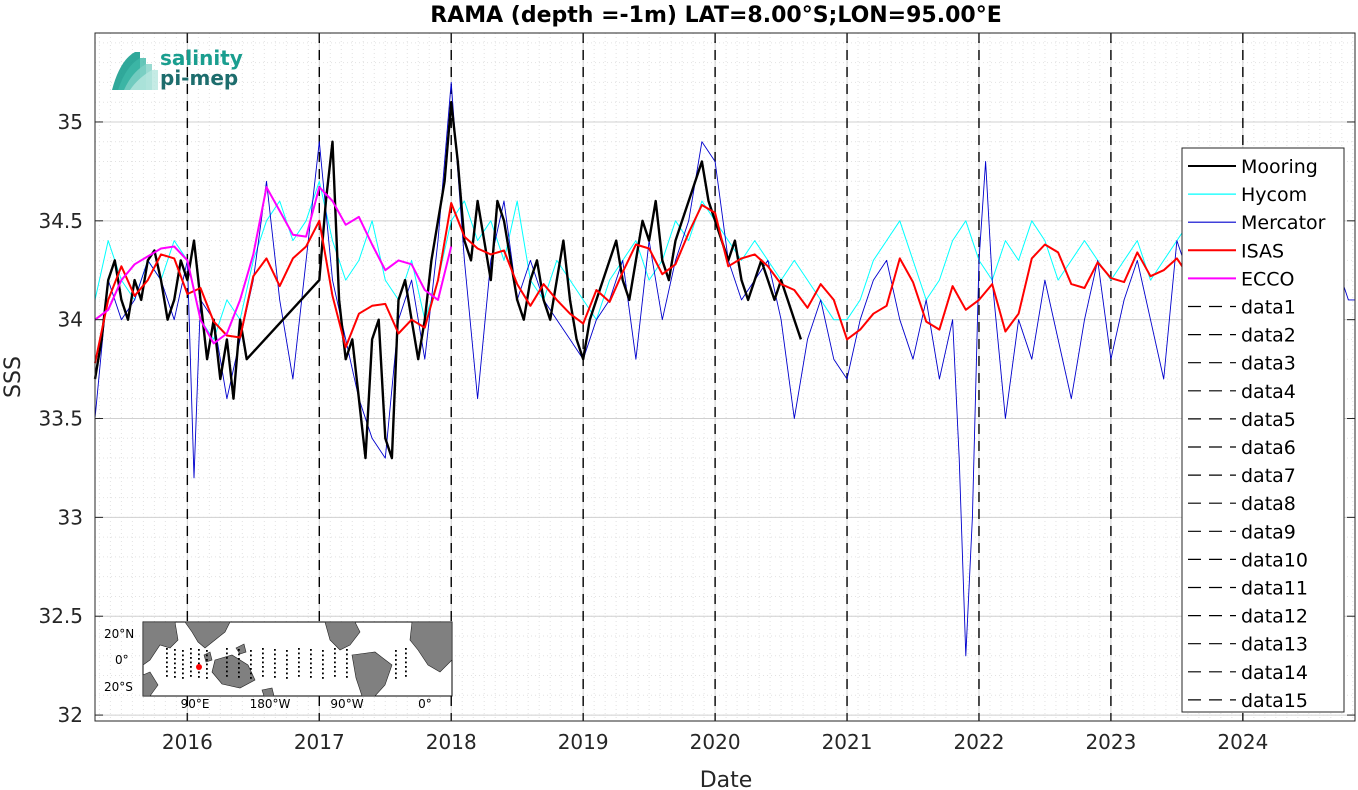 This screenshot has width=1358, height=790. What do you see at coordinates (60, 419) in the screenshot?
I see `y-tick-label: 33.5` at bounding box center [60, 419].